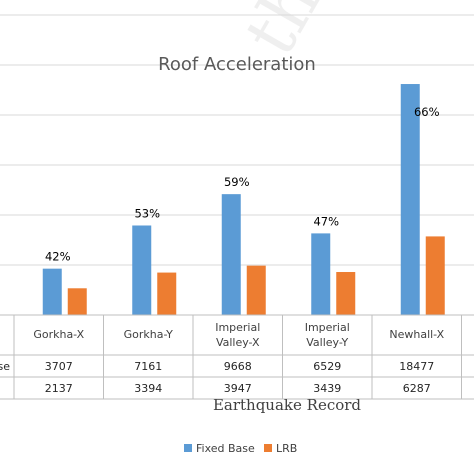  What do you see at coordinates (148, 388) in the screenshot?
I see `cell-lrb: 3394` at bounding box center [148, 388].